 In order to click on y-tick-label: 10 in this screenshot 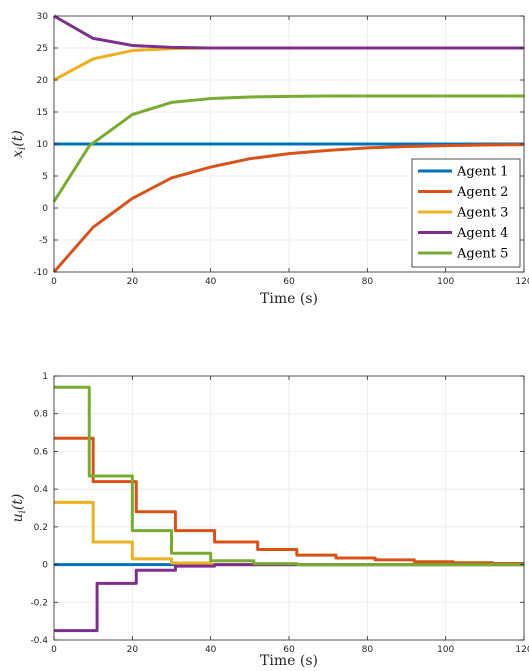, I will do `click(43, 145)`.